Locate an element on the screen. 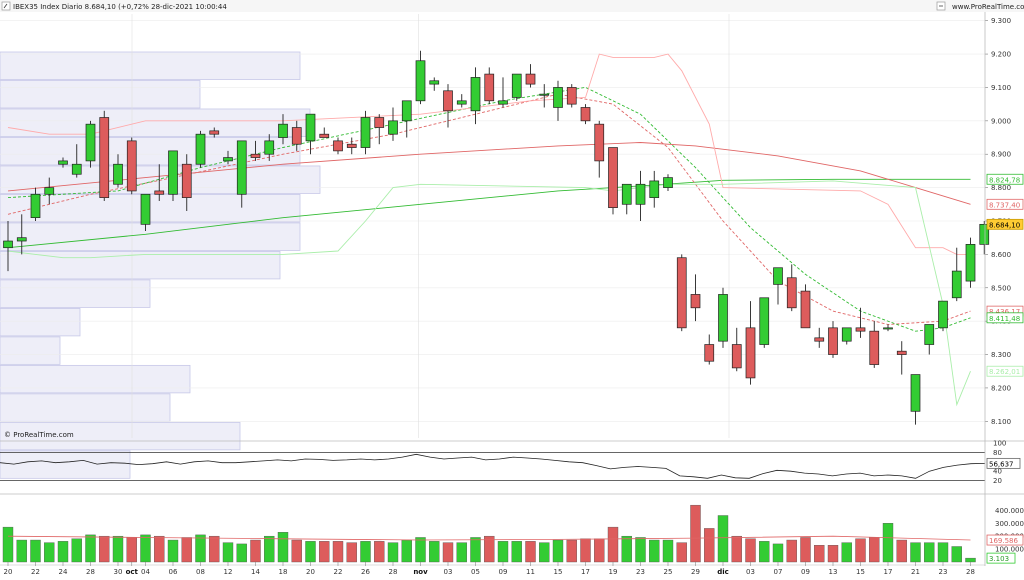 This screenshot has width=1024, height=580. date-tick-label: 05 is located at coordinates (475, 572).